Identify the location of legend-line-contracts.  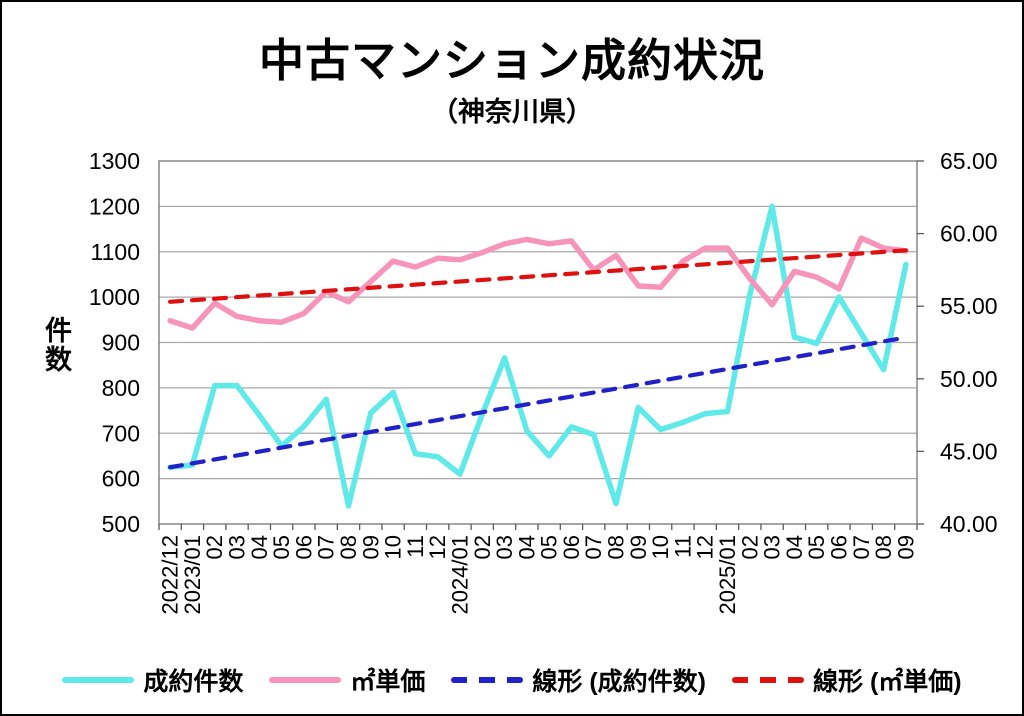
(98, 680).